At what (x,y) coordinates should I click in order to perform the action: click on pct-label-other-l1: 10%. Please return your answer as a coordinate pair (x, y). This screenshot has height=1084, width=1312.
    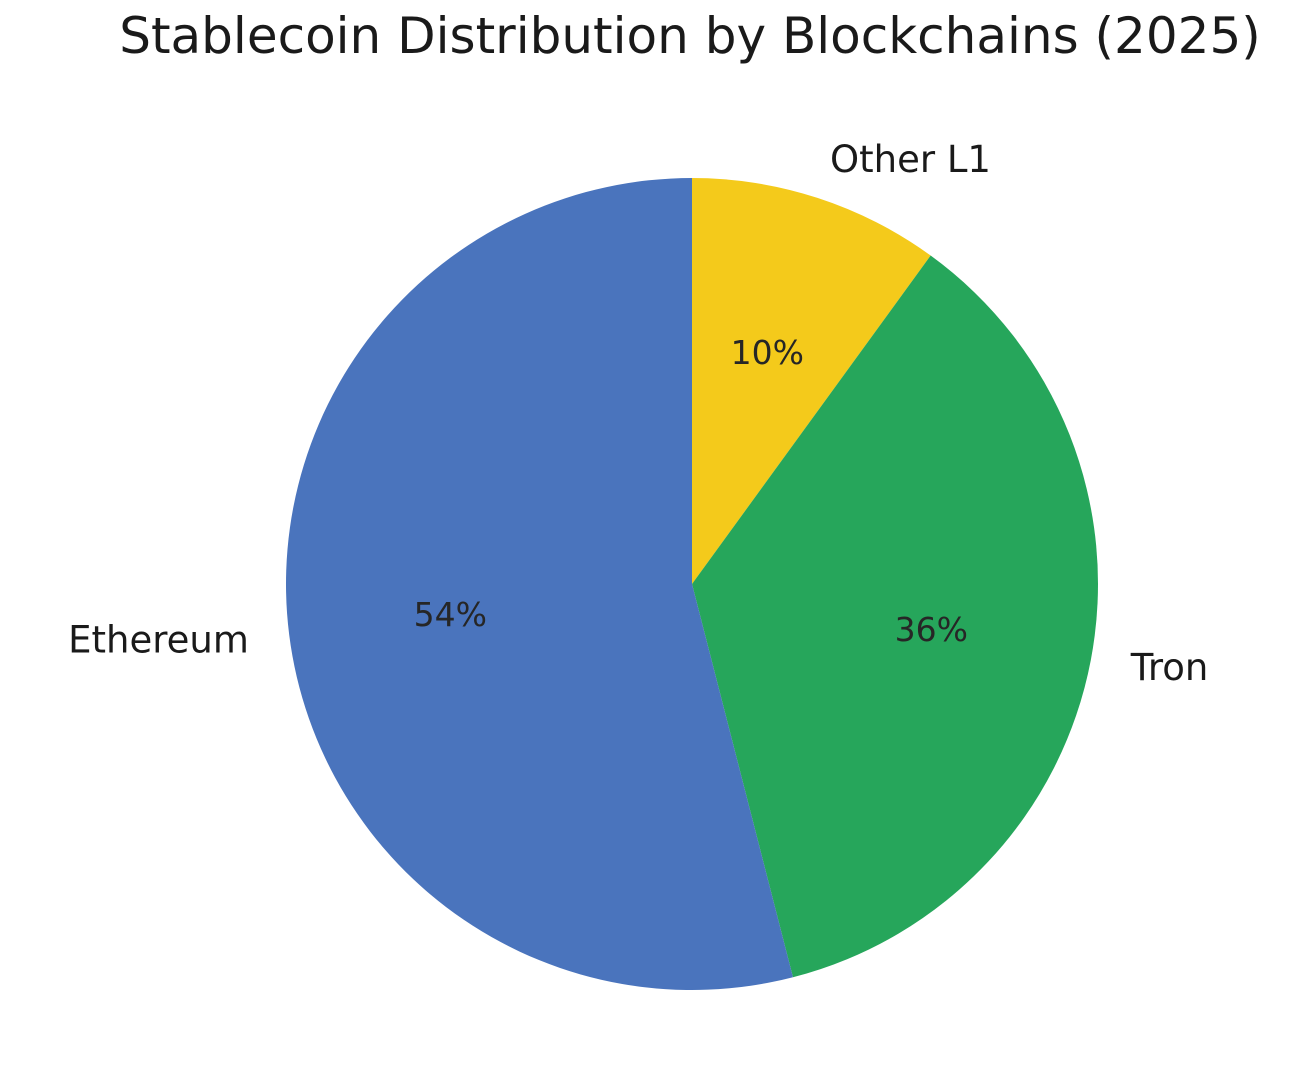
    Looking at the image, I should click on (767, 352).